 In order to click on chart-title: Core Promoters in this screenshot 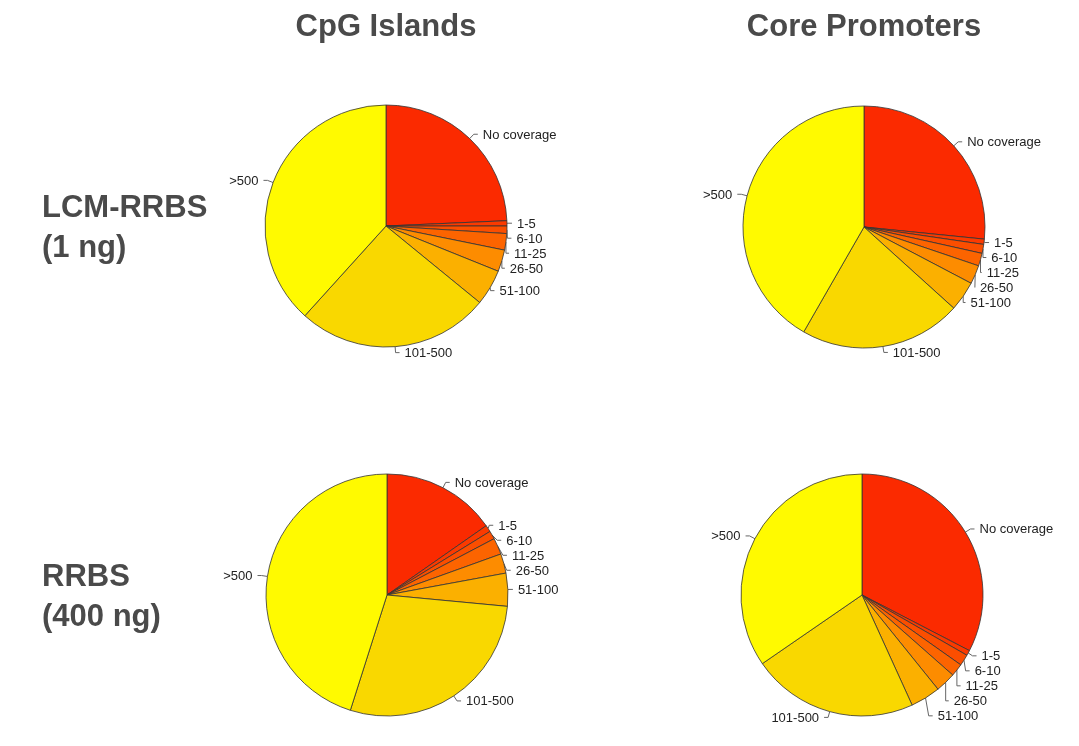, I will do `click(864, 25)`.